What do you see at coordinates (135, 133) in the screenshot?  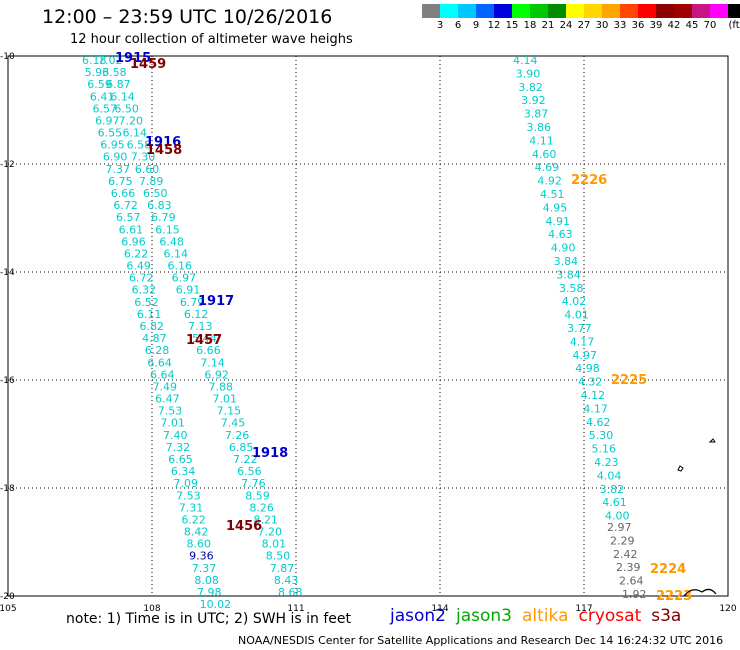 I see `wave-height-label: 6.14` at bounding box center [135, 133].